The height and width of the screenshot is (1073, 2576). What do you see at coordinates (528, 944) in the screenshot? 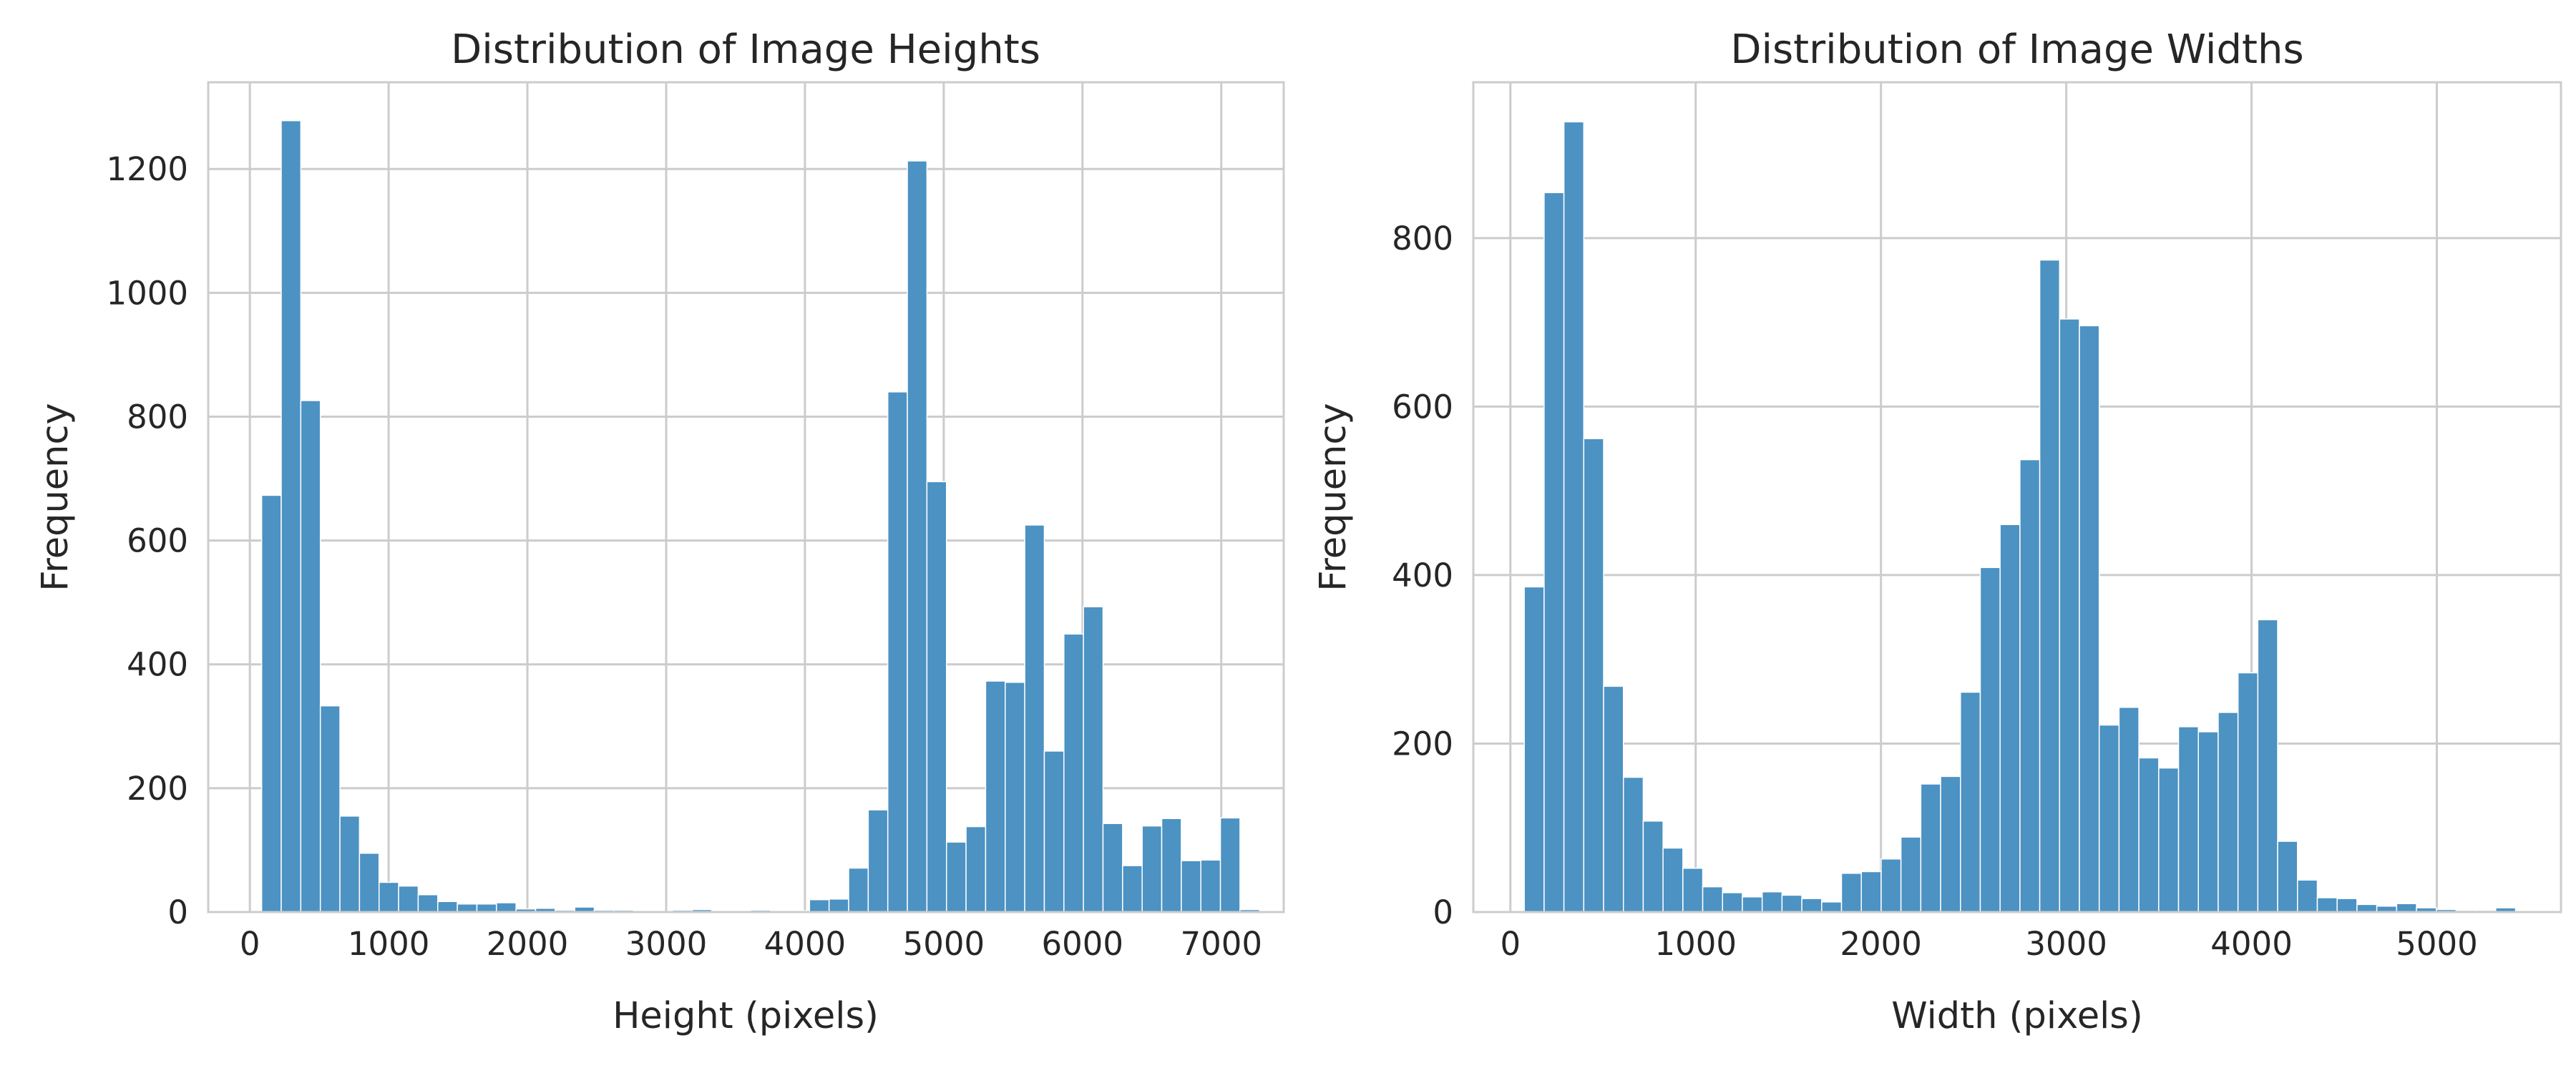
I see `heights-x-tick-label: 2000` at bounding box center [528, 944].